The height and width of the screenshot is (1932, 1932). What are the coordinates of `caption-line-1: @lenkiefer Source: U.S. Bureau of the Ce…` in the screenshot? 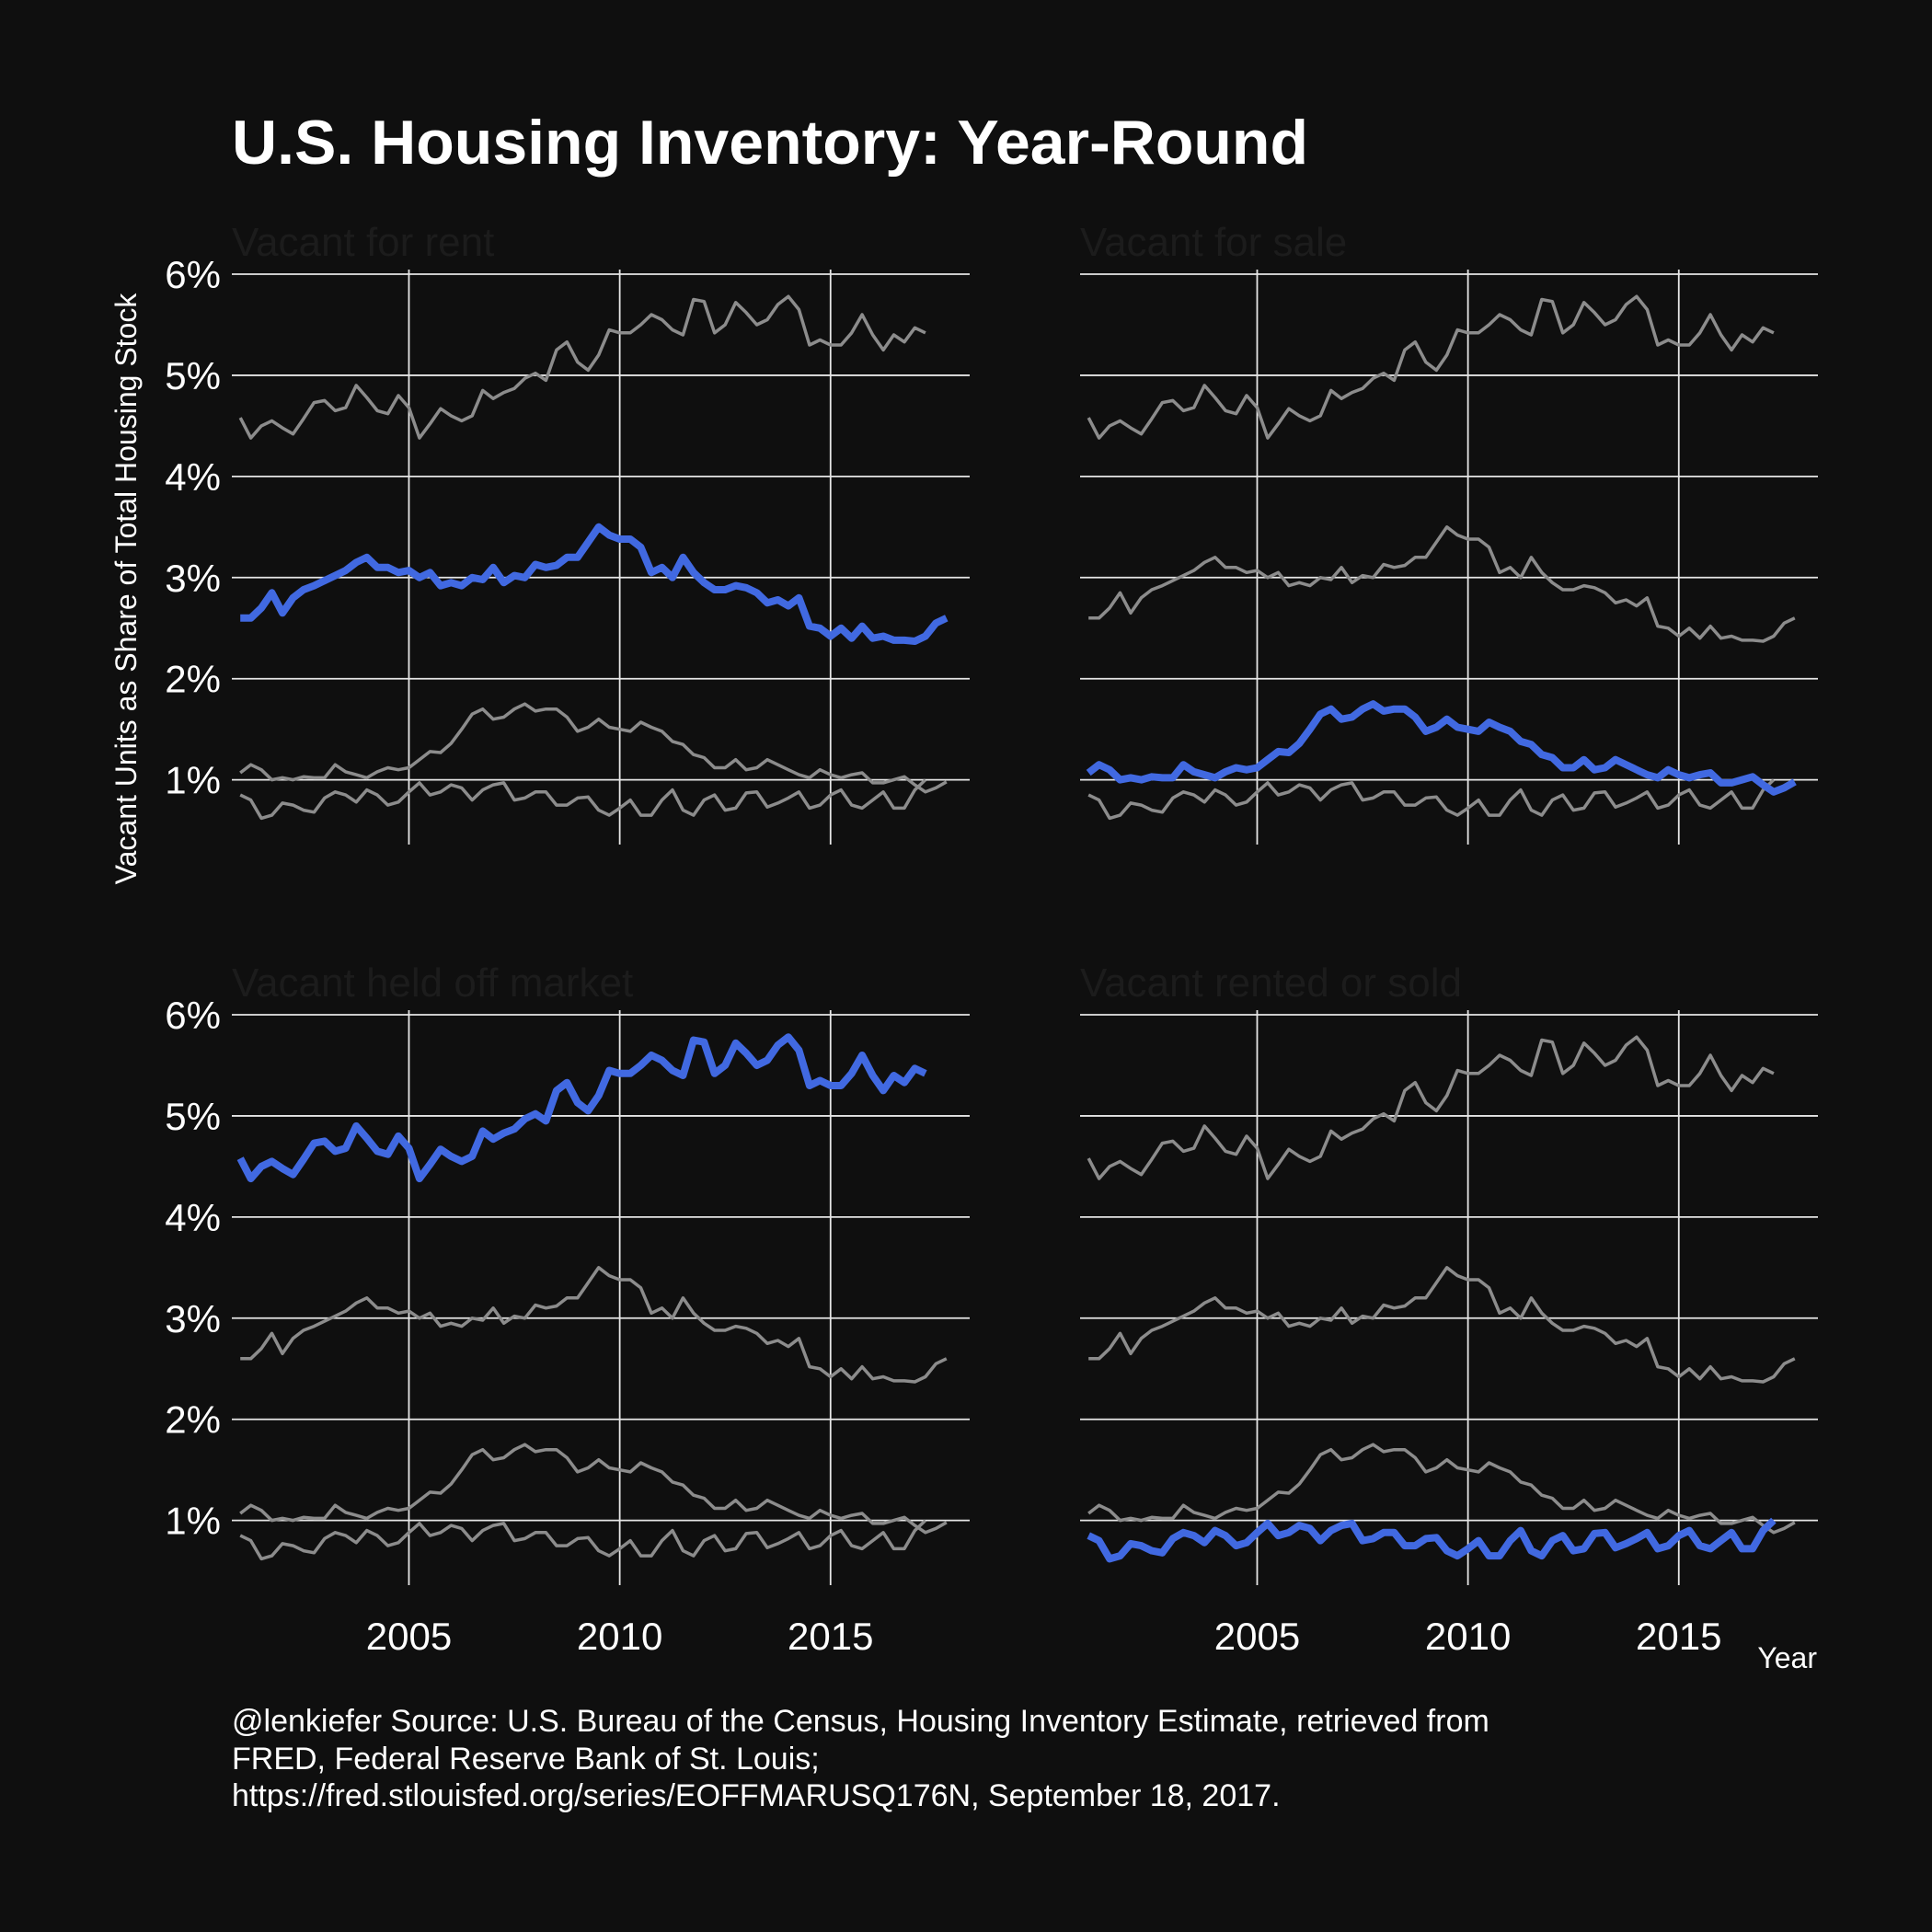 It's located at (860, 1721).